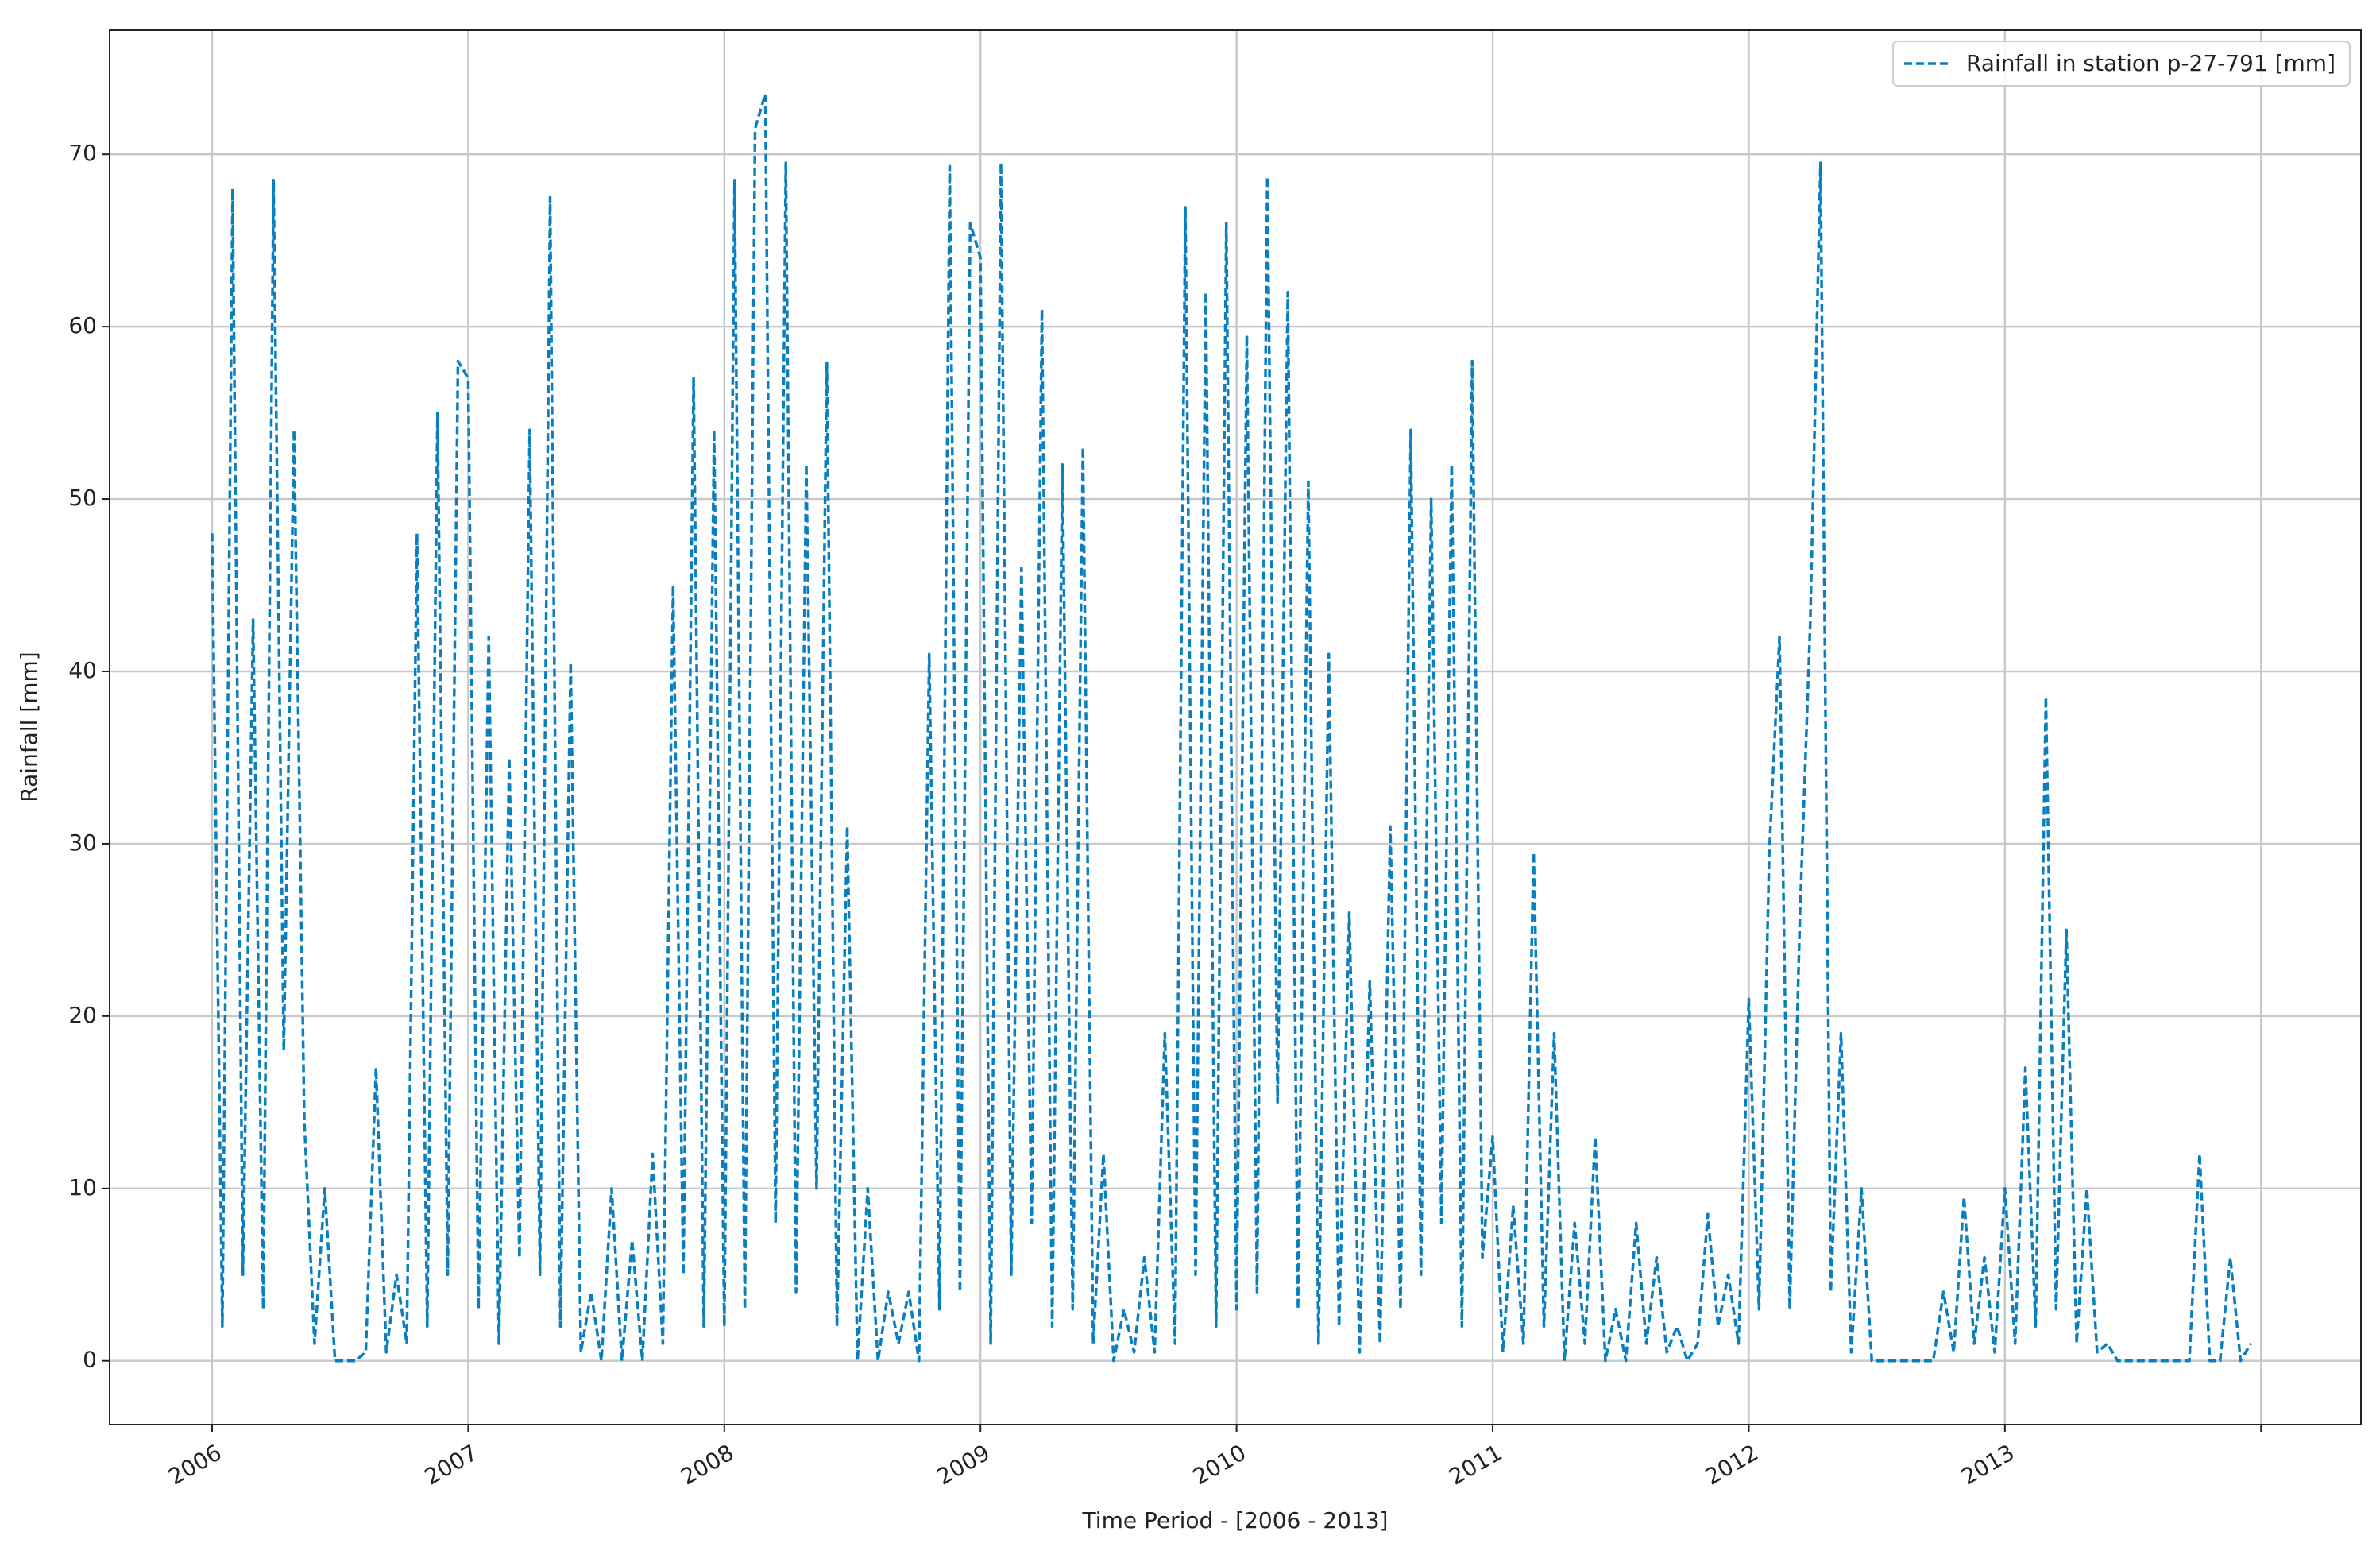 This screenshot has height=1543, width=2380. Describe the element at coordinates (451, 1464) in the screenshot. I see `x-tick-label: 2007` at that location.